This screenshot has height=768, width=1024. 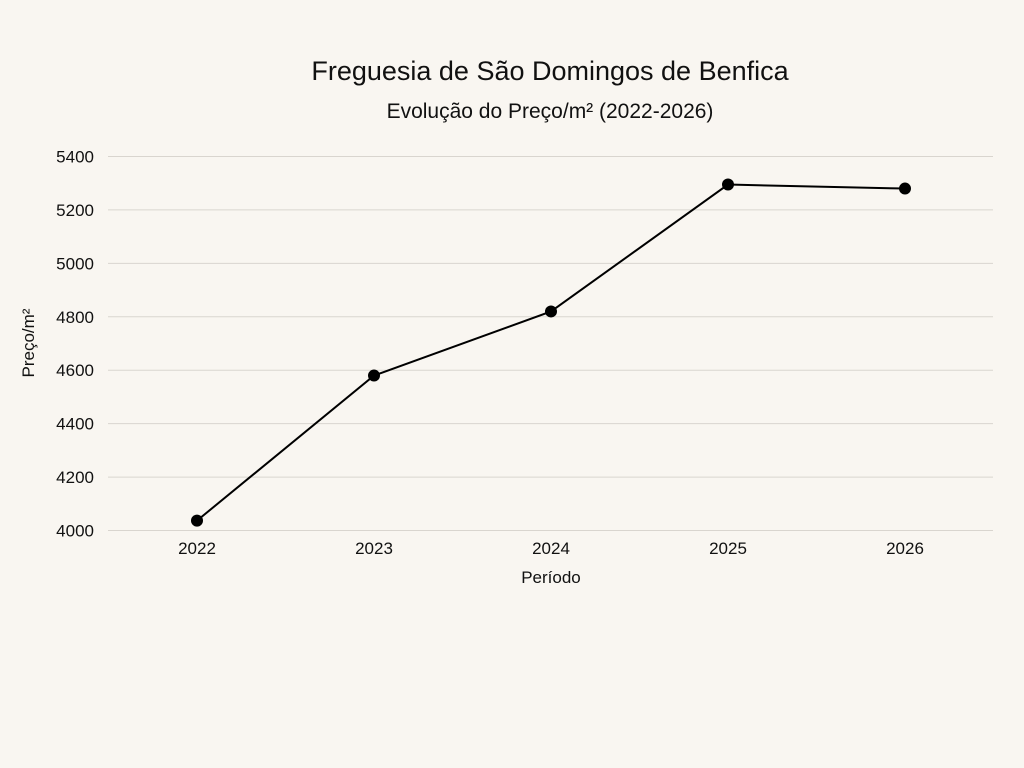 What do you see at coordinates (550, 71) in the screenshot?
I see `chart-title: Freguesia de São Domingos de Benfica` at bounding box center [550, 71].